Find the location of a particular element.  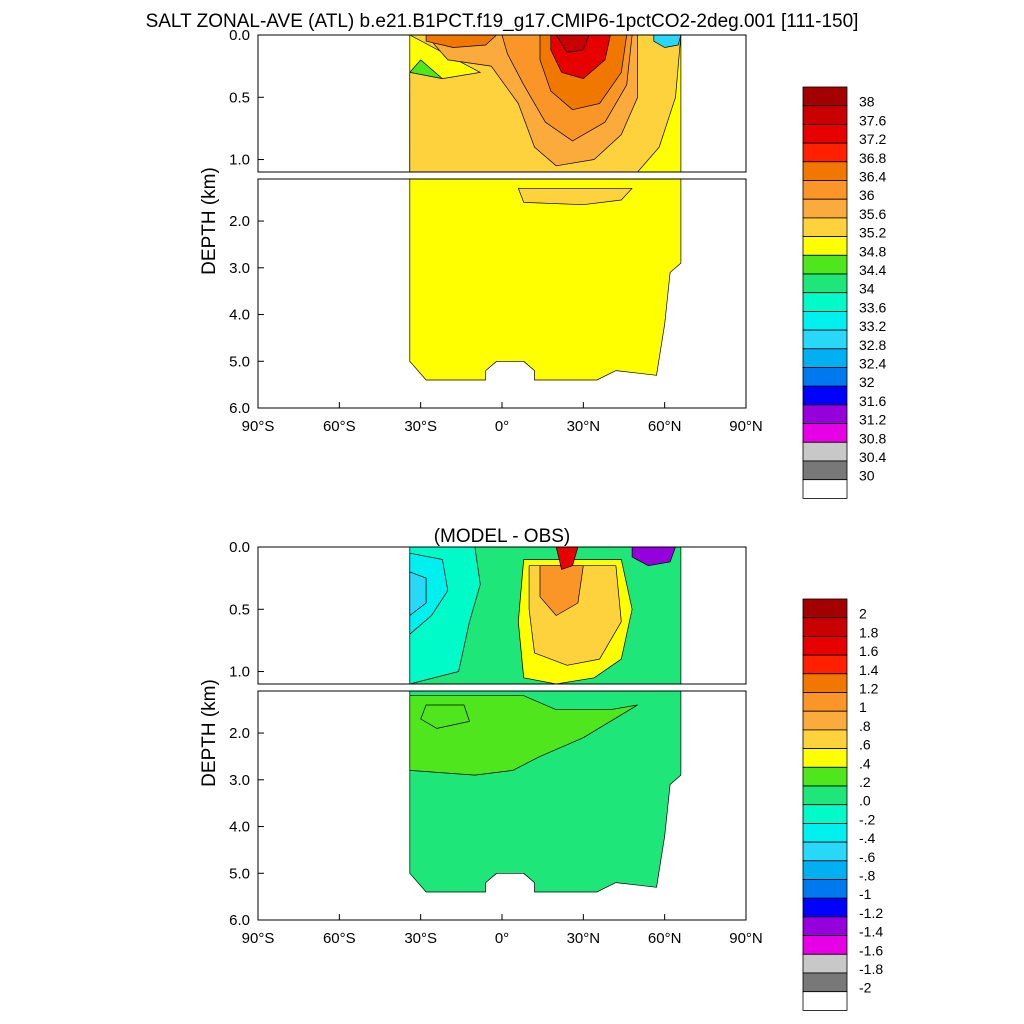

contour-region-arctic-fresh is located at coordinates (667, 41).